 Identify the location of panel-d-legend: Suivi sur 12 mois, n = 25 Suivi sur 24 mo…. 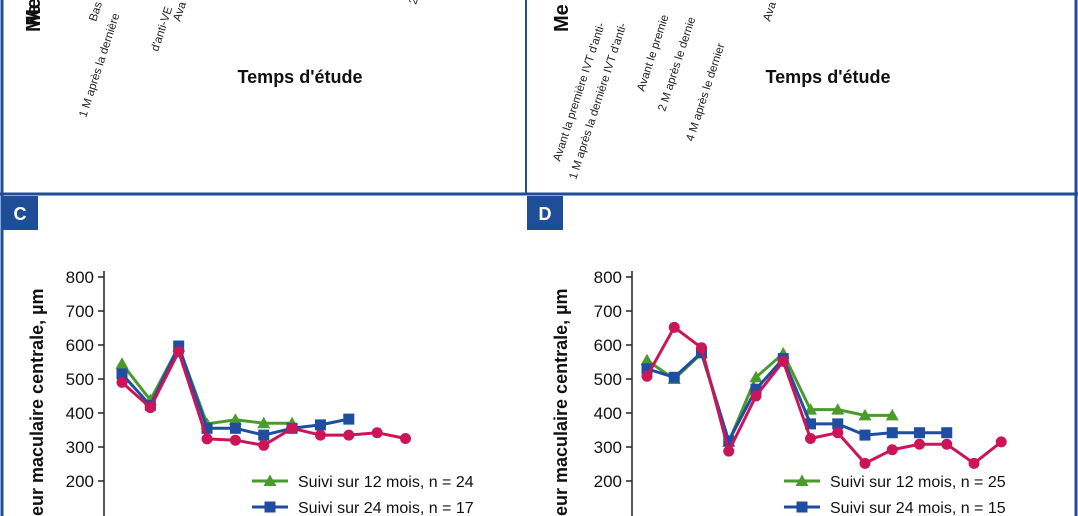
(895, 495).